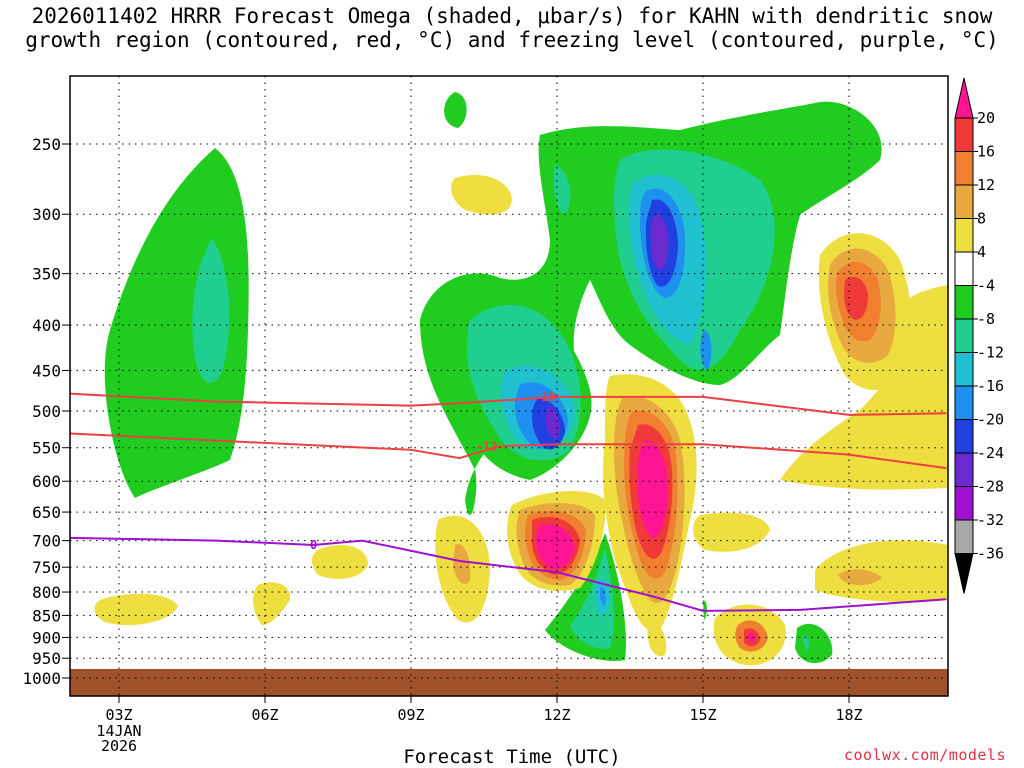 This screenshot has height=768, width=1024. What do you see at coordinates (509, 682) in the screenshot?
I see `ground-surface` at bounding box center [509, 682].